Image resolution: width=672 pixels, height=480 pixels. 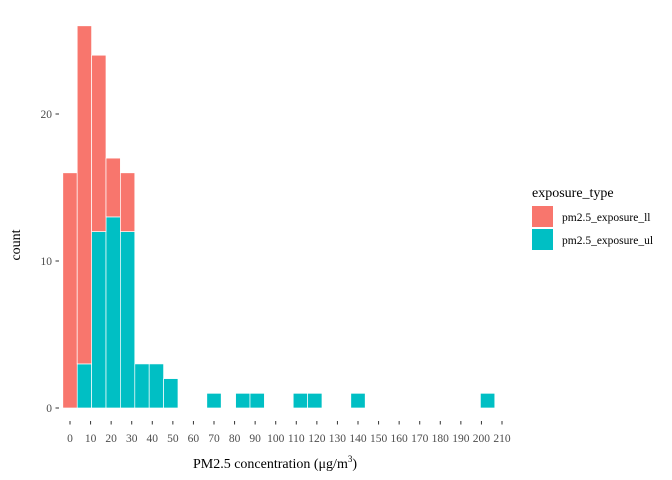 What do you see at coordinates (47, 262) in the screenshot?
I see `y-tick-label: 10` at bounding box center [47, 262].